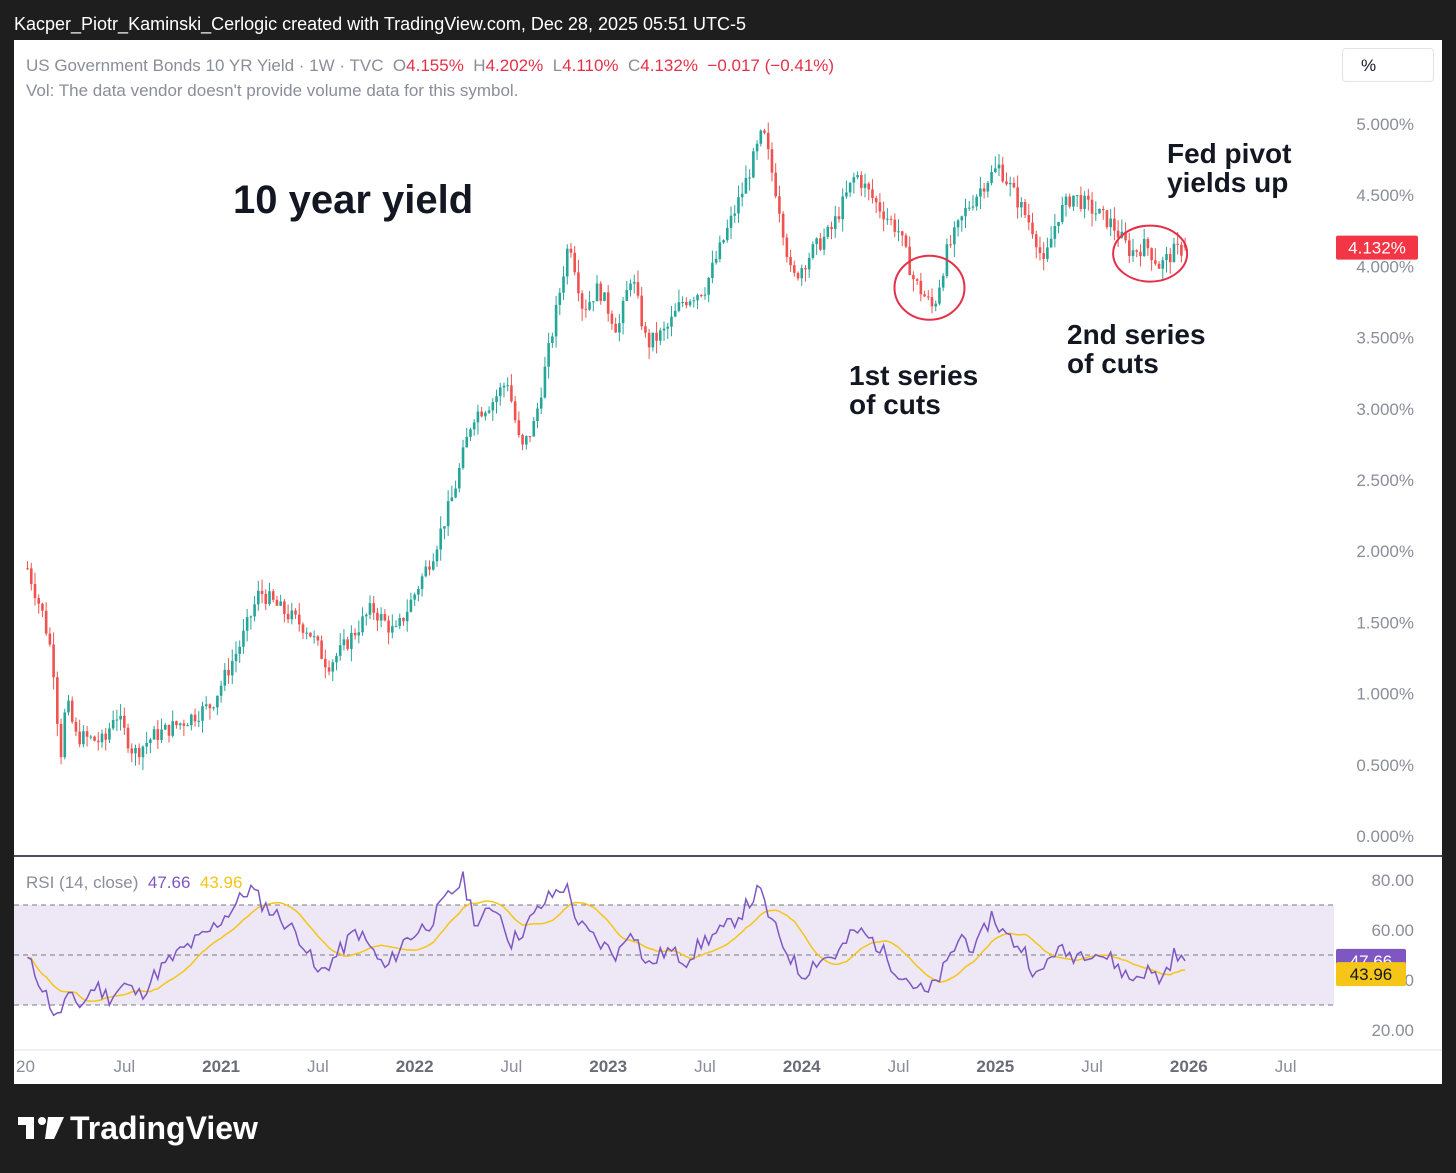 This screenshot has width=1456, height=1173. Describe the element at coordinates (138, 1128) in the screenshot. I see `tradingview-logo: TradingView` at that location.